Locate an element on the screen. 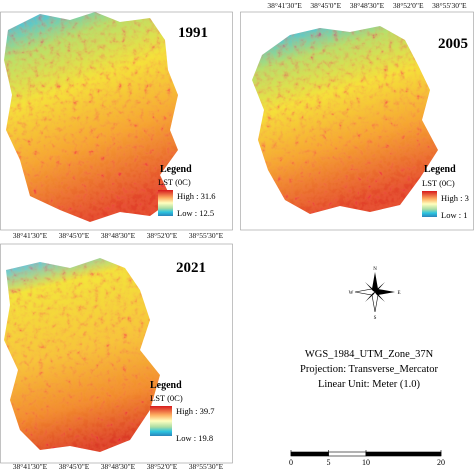  legend: Legend LST (0C) High : 39.7 Low : 19.8 is located at coordinates (182, 411).